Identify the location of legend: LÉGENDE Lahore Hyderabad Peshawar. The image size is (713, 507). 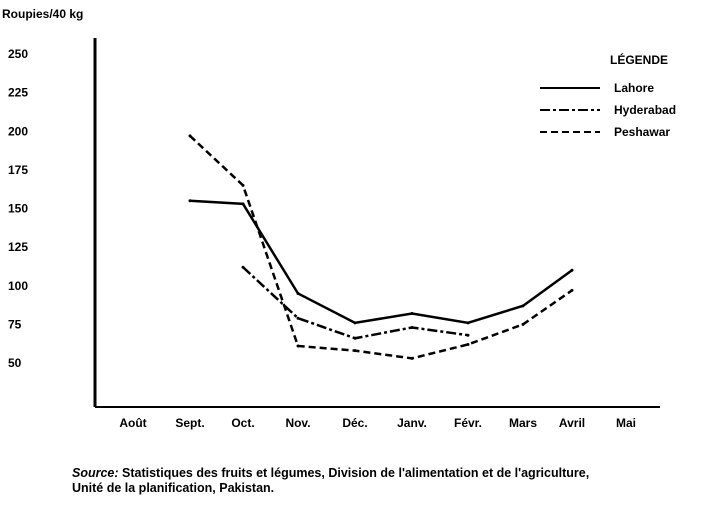
(608, 95).